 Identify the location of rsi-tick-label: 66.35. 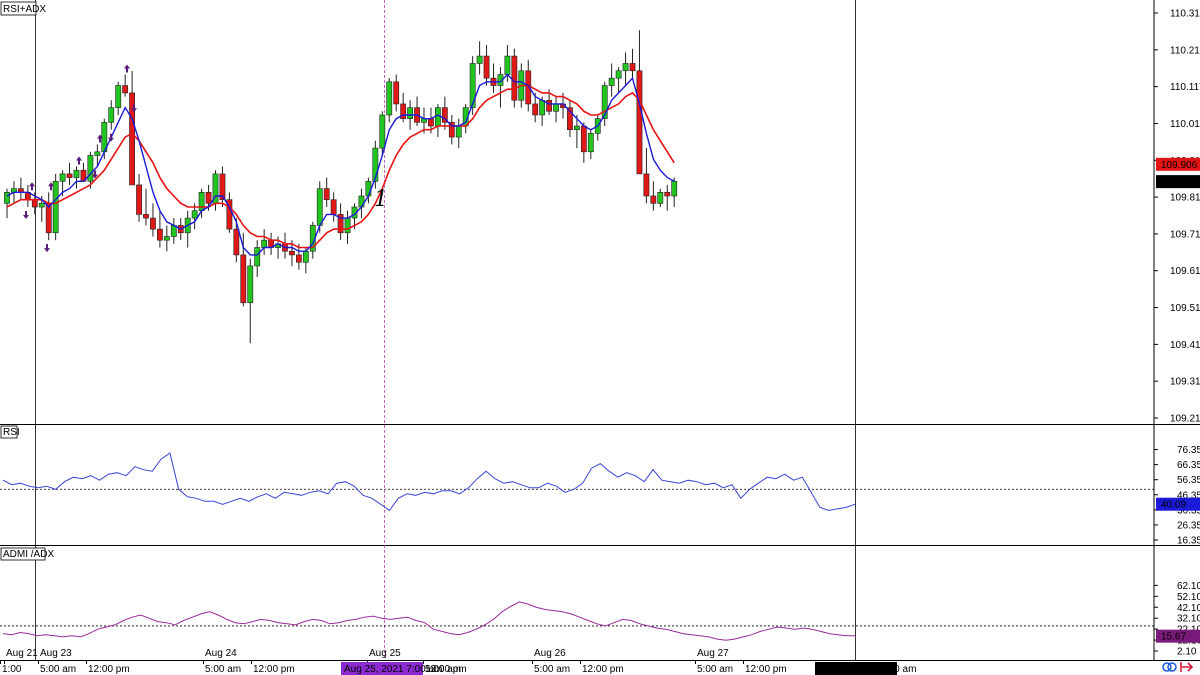
(1188, 465).